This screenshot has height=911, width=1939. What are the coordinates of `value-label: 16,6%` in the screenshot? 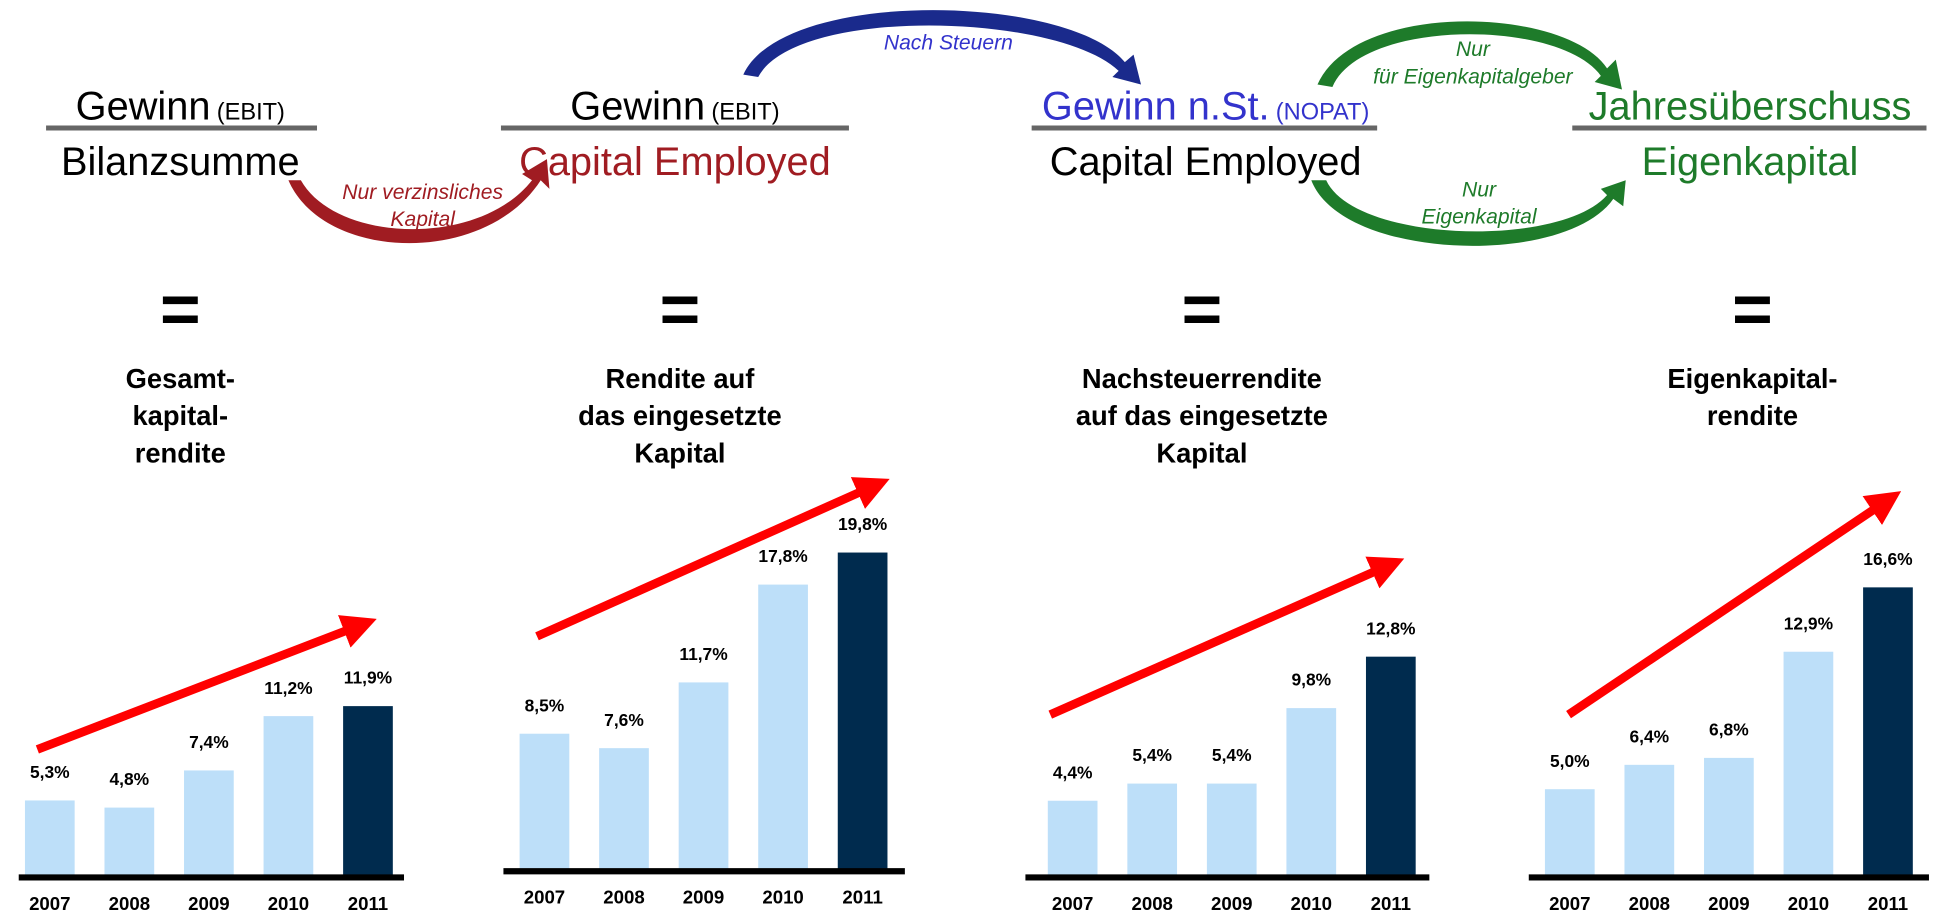 It's located at (1887, 559).